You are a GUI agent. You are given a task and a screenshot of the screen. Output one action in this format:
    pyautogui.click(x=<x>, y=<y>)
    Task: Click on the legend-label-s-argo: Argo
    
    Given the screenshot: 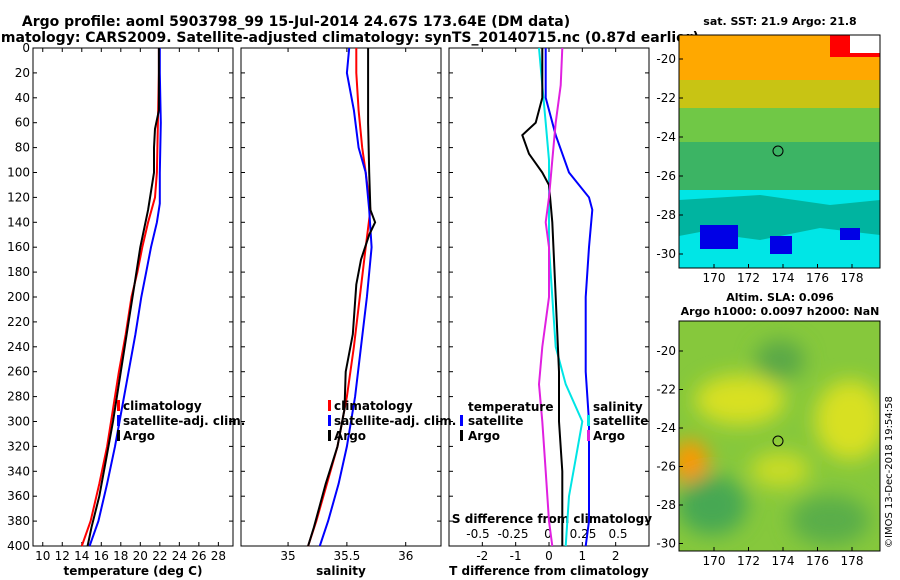 What is the action you would take?
    pyautogui.click(x=609, y=436)
    